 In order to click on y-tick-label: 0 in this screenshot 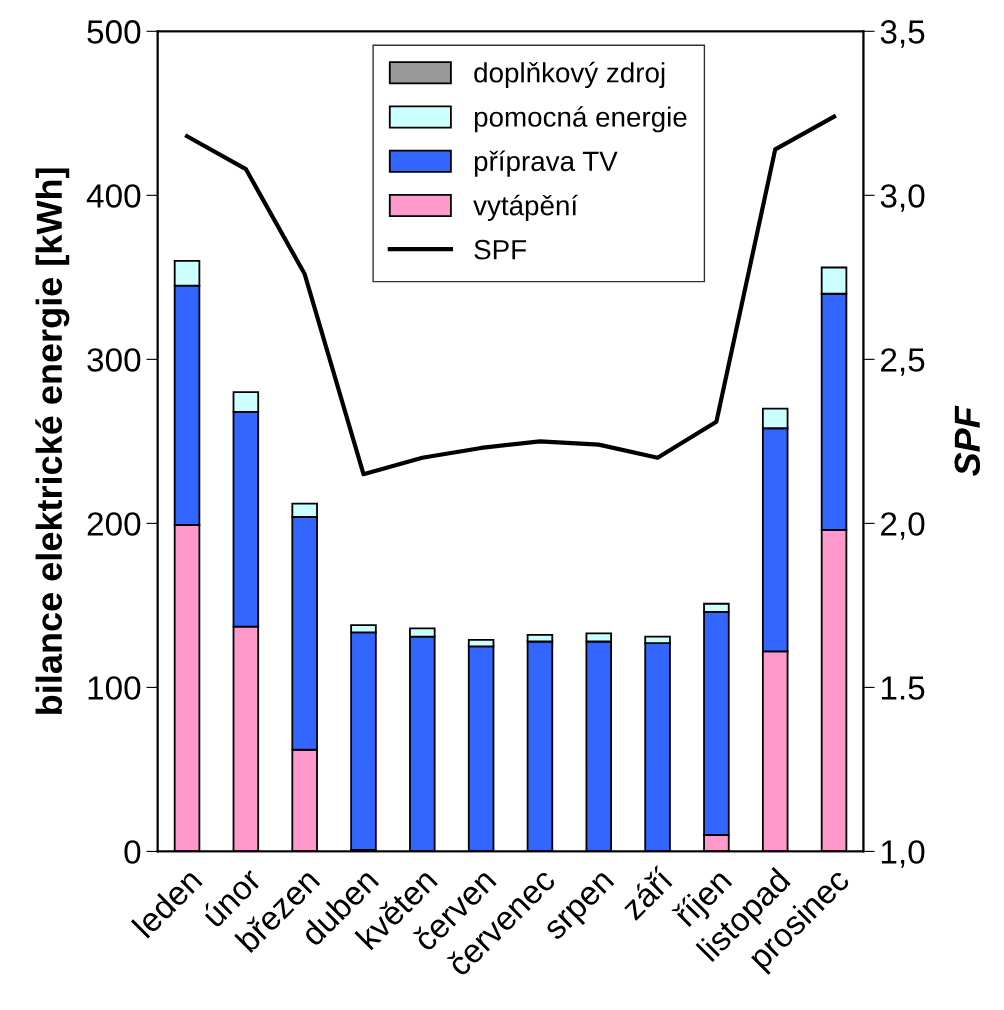, I will do `click(132, 852)`.